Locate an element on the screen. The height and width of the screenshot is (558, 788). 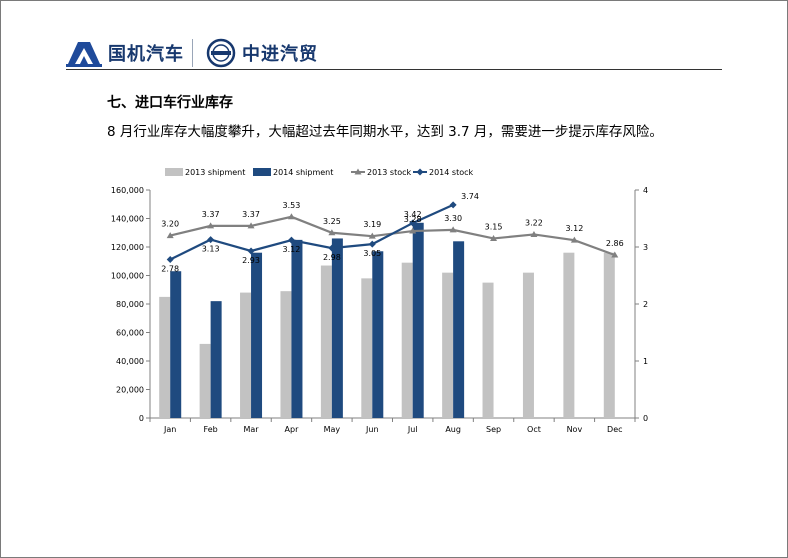
stock-2013-data-label: 3.25 is located at coordinates (332, 221).